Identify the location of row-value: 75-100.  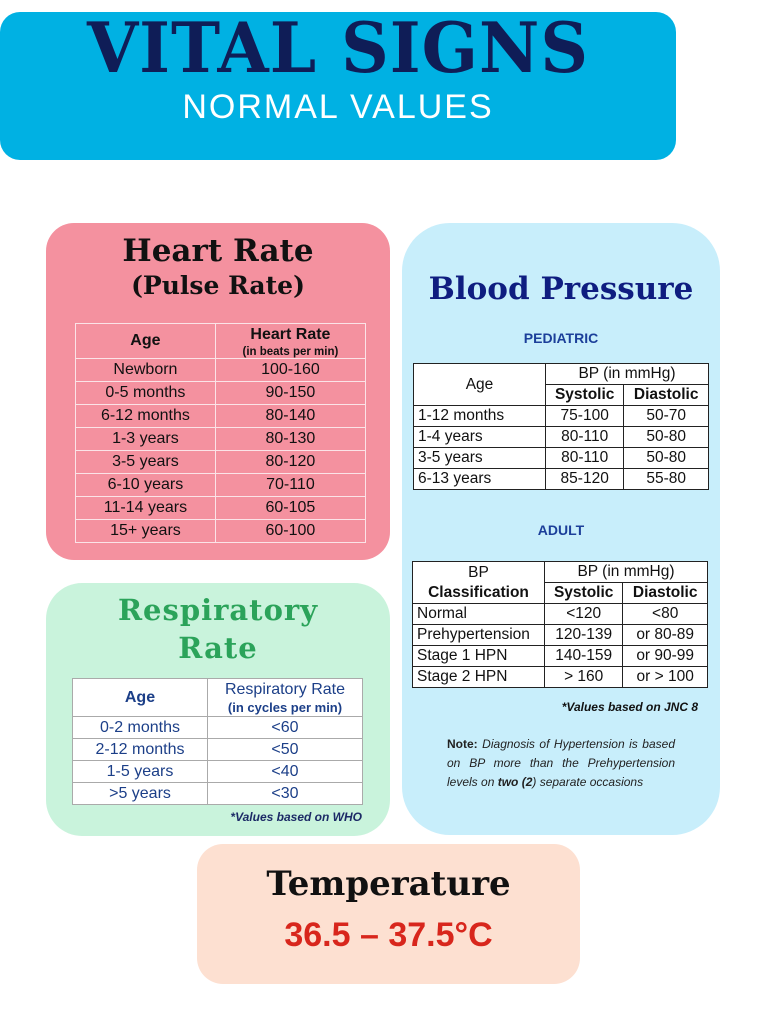
(584, 416).